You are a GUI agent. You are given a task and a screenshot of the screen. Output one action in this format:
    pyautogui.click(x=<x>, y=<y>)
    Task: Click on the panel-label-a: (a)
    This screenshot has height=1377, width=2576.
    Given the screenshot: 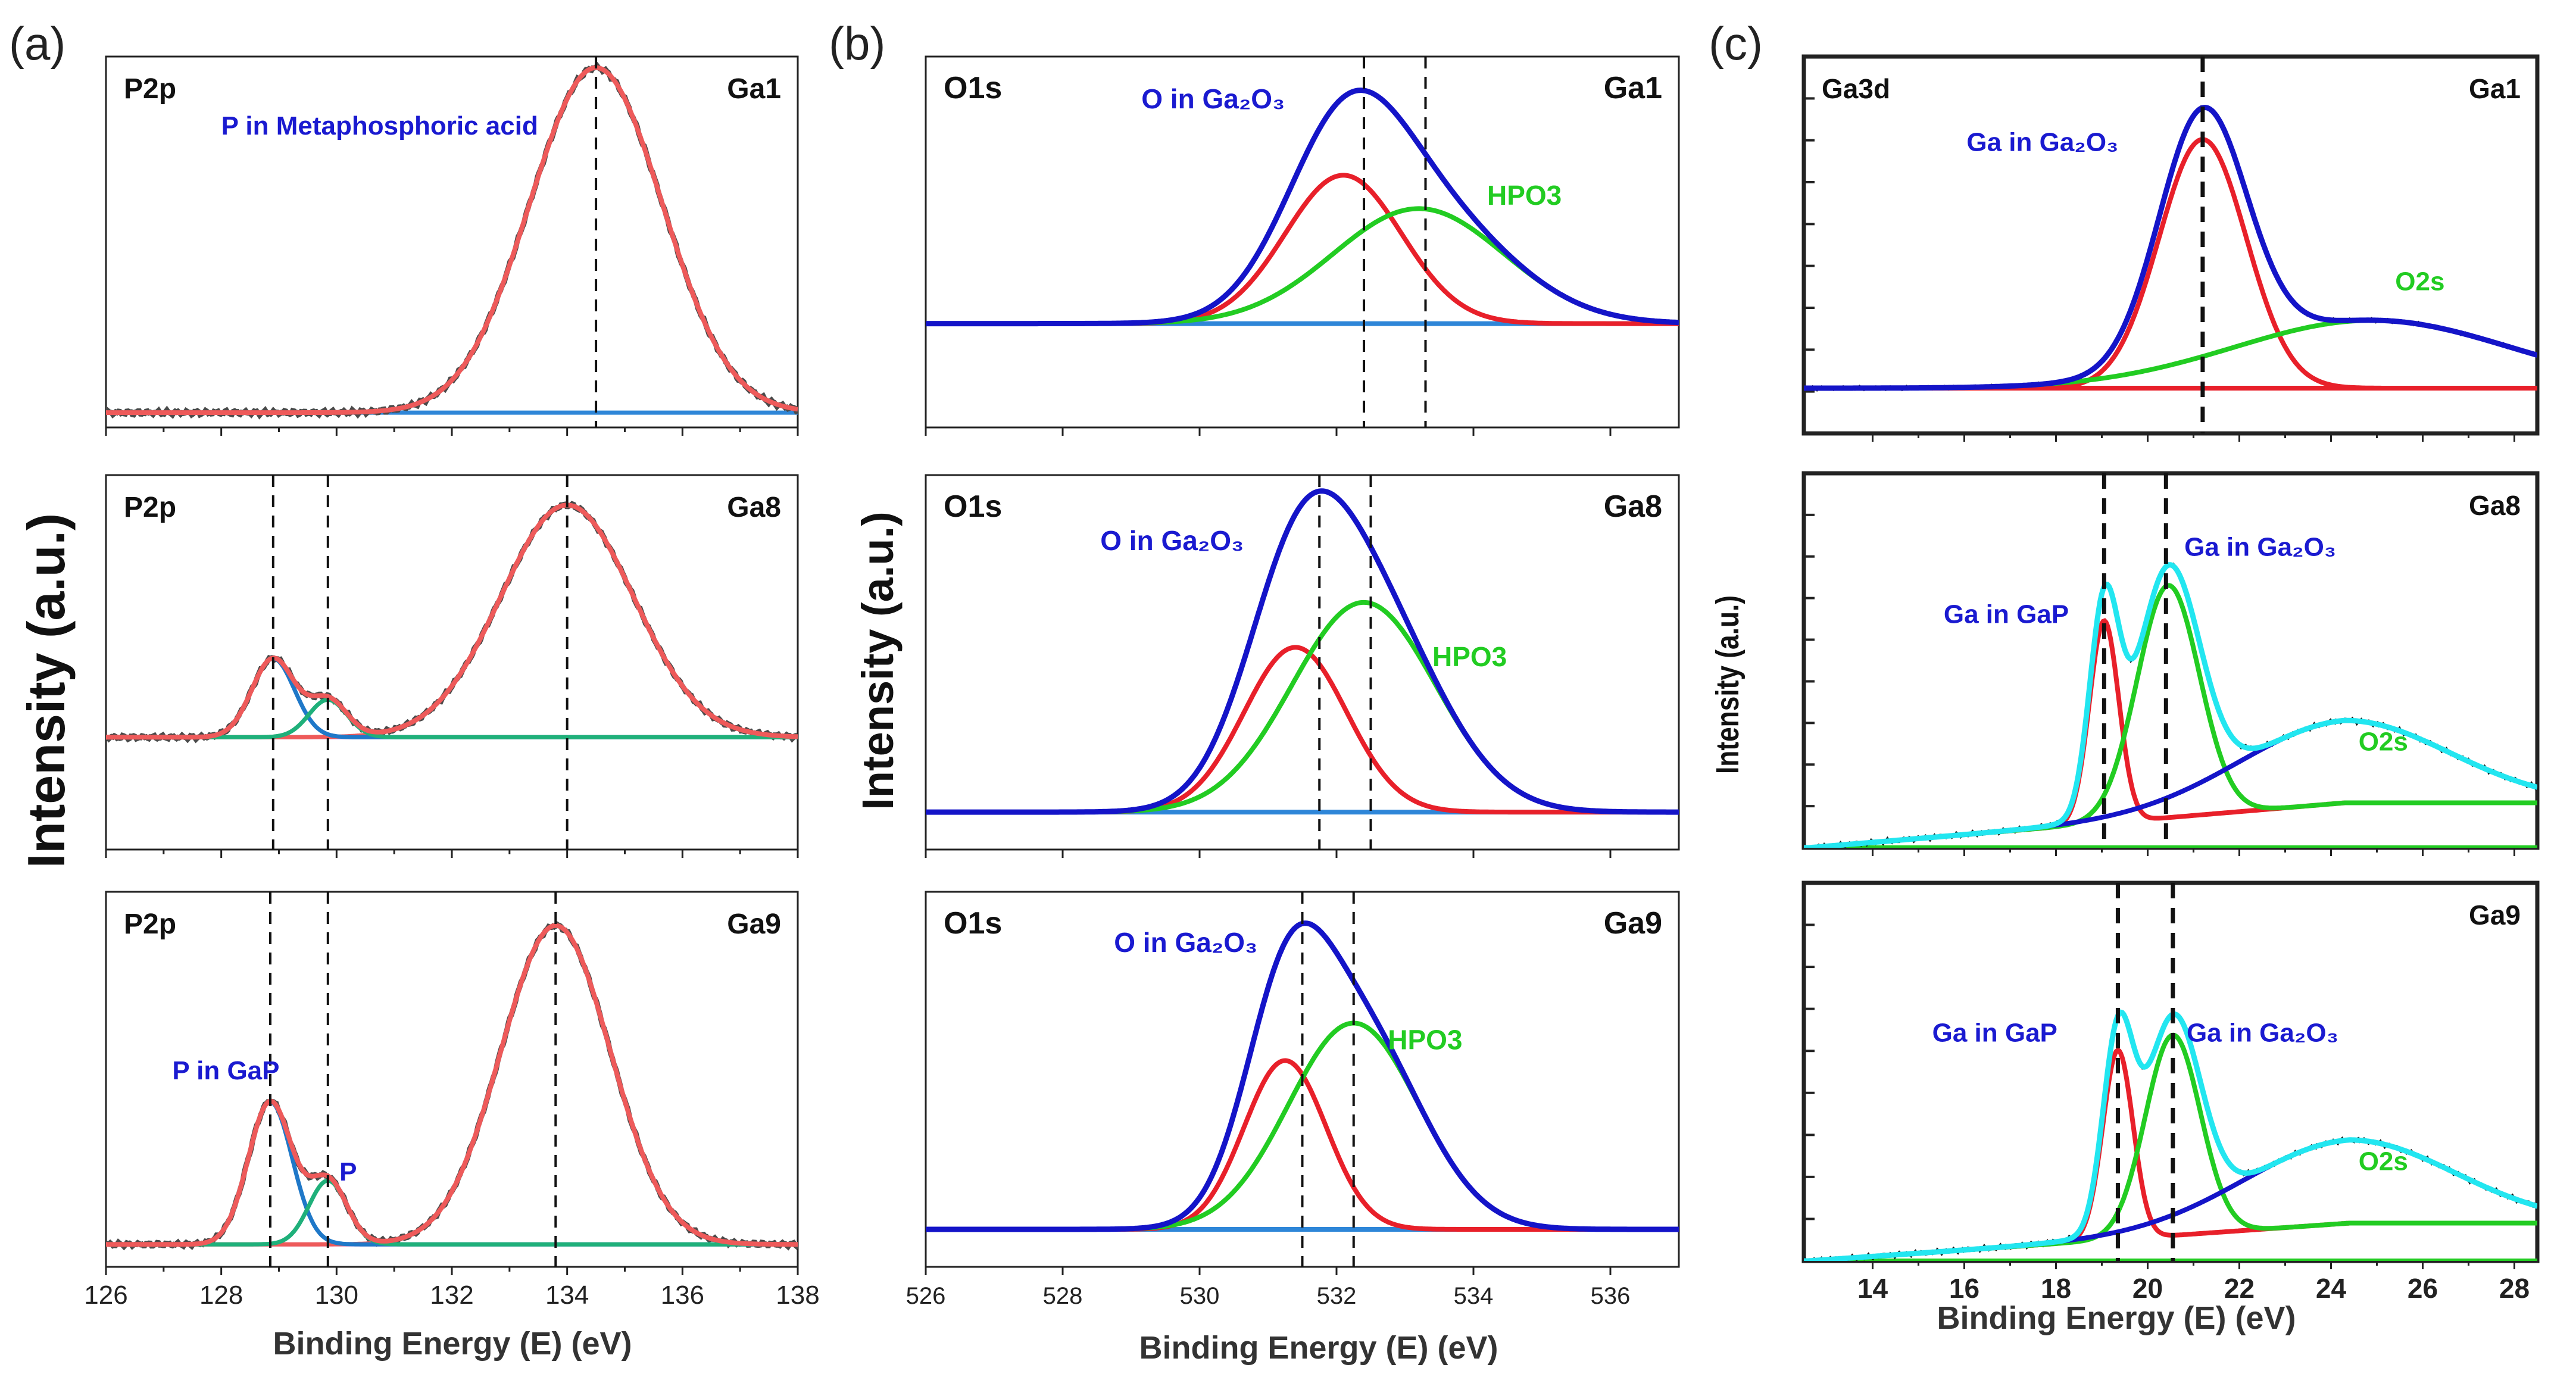 What is the action you would take?
    pyautogui.click(x=37, y=43)
    